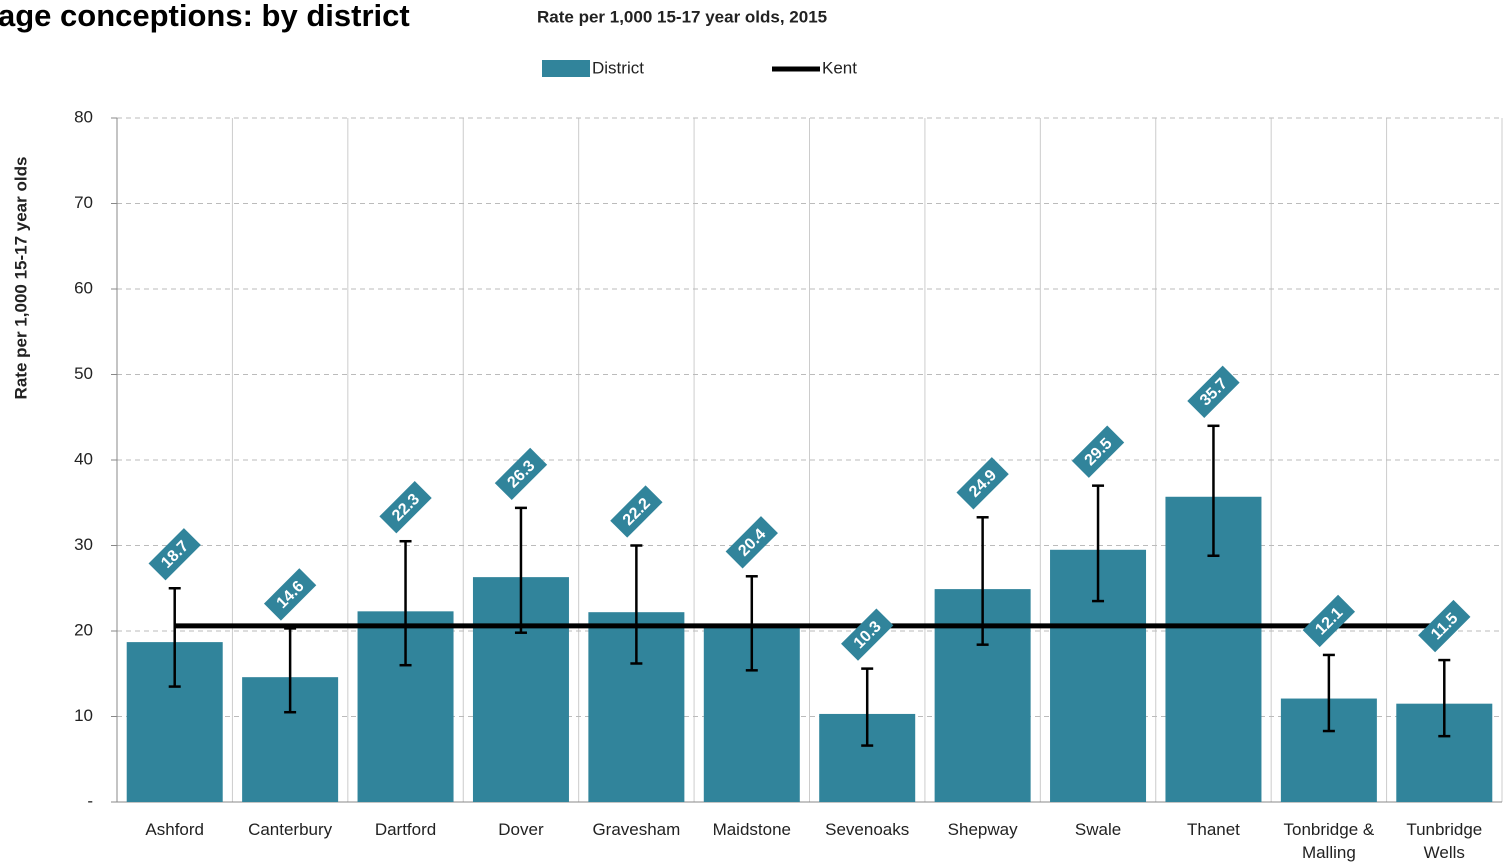 Image resolution: width=1504 pixels, height=864 pixels. Describe the element at coordinates (83, 116) in the screenshot. I see `y-tick-label: 80` at that location.